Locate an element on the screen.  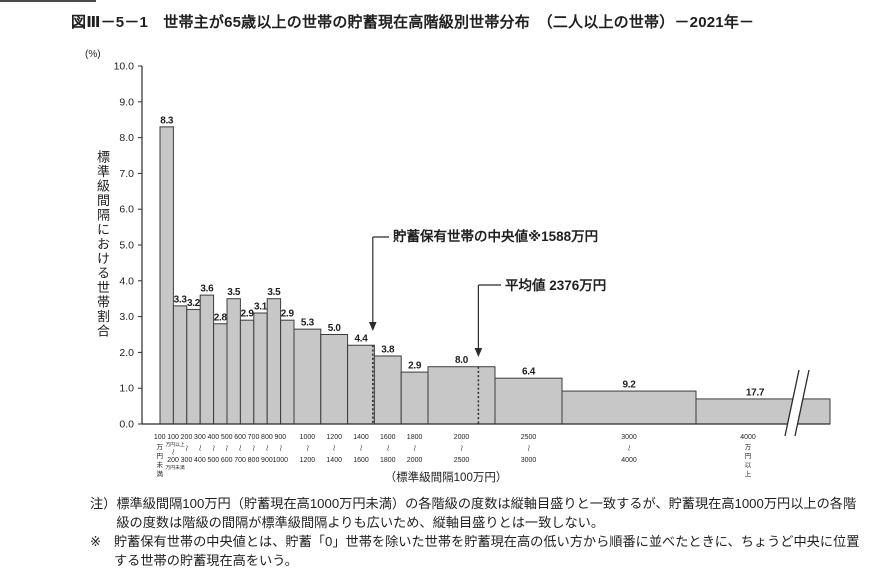
bar-value-label: 17.7 is located at coordinates (755, 392).